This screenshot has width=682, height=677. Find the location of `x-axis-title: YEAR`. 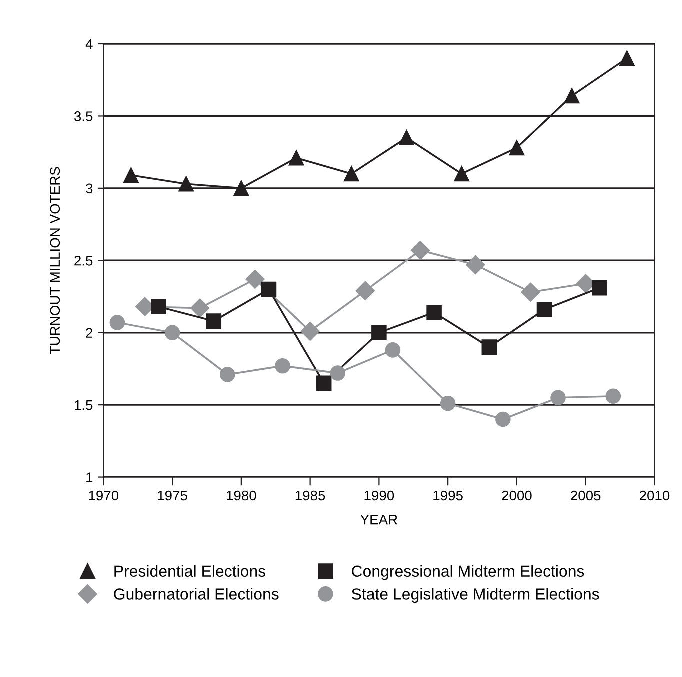

x-axis-title: YEAR is located at coordinates (379, 520).